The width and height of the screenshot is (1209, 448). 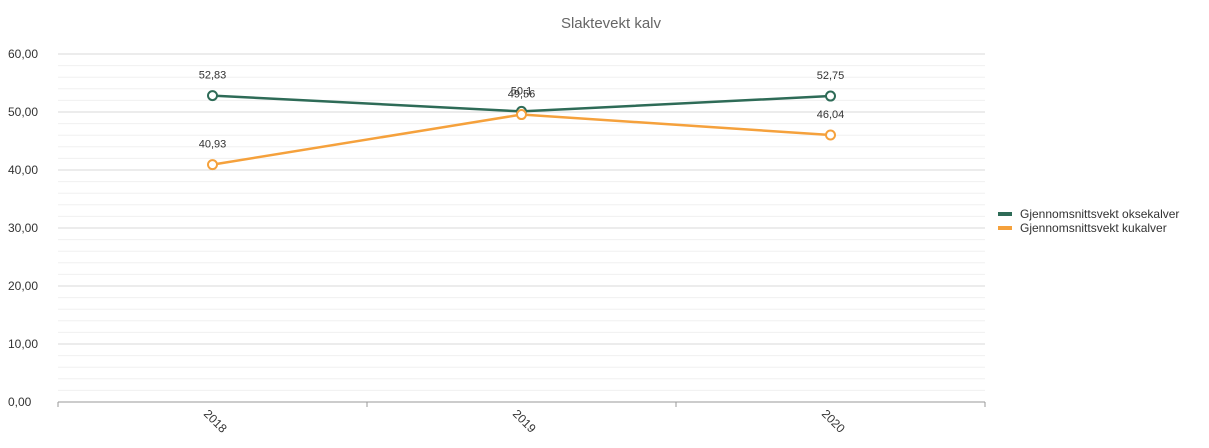 What do you see at coordinates (833, 421) in the screenshot?
I see `x-tick-label: 2020` at bounding box center [833, 421].